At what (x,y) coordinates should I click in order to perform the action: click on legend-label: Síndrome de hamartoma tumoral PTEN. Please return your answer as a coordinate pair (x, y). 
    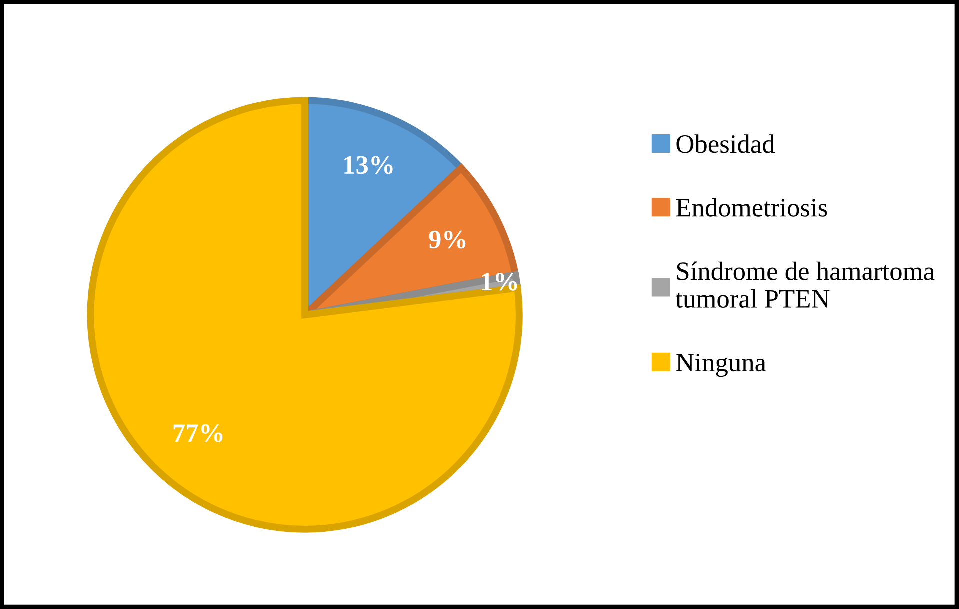
    Looking at the image, I should click on (805, 285).